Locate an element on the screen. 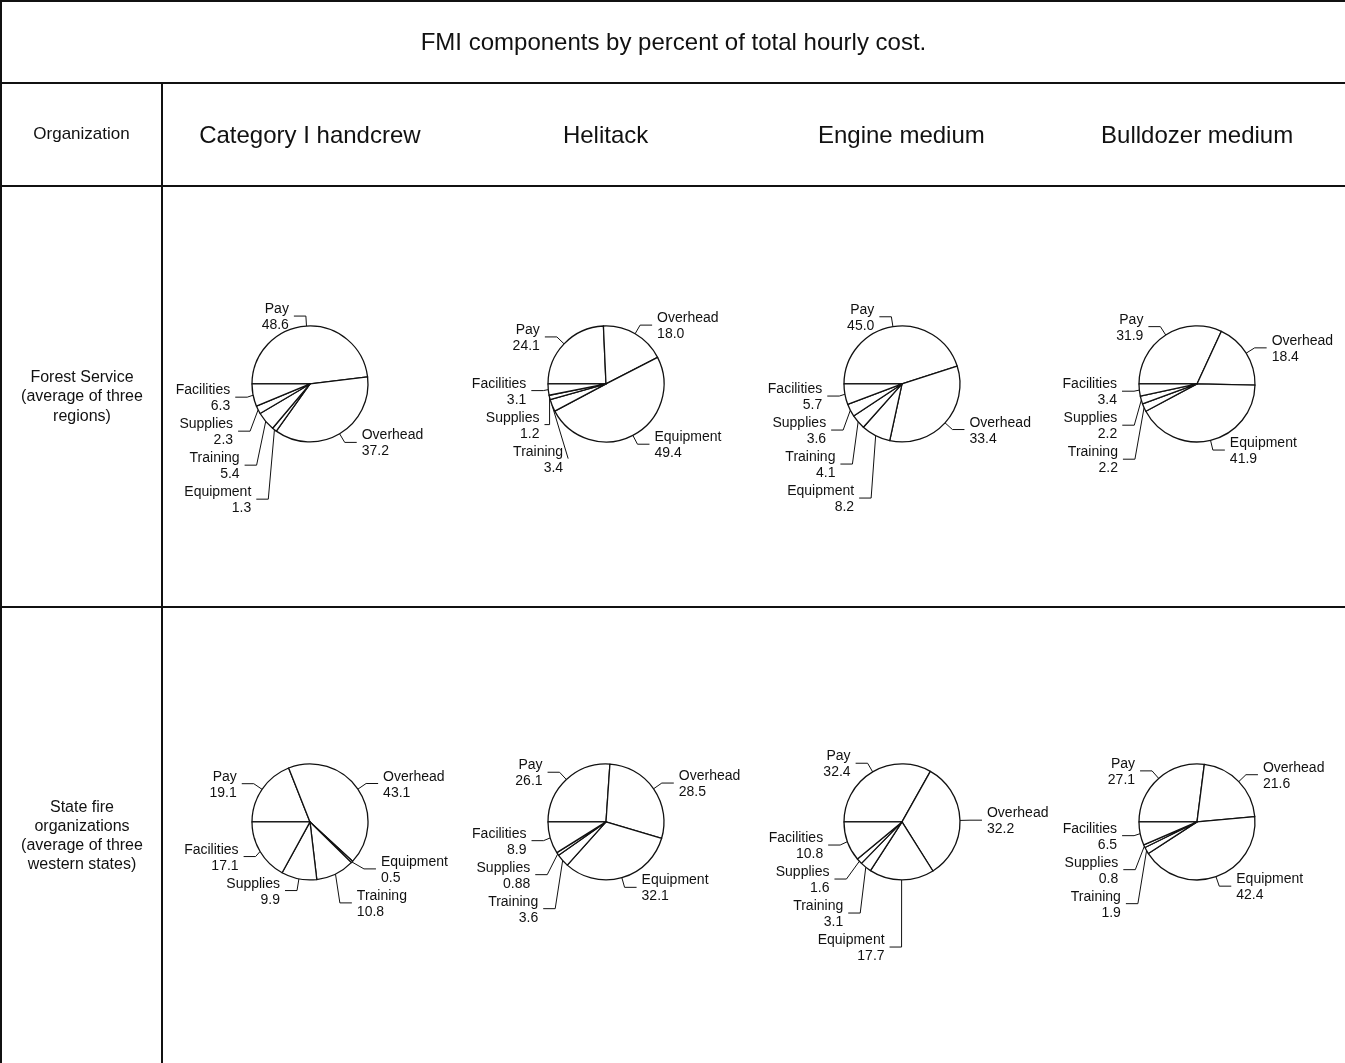  data-label: 6.5 is located at coordinates (1107, 843).